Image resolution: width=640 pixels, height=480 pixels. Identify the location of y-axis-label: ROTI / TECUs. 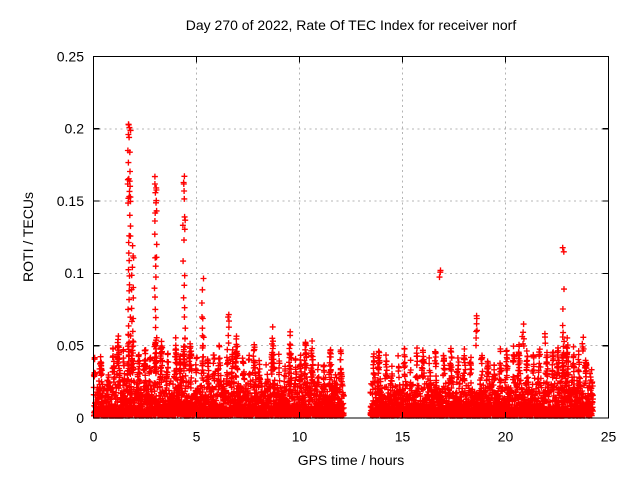
(28, 237).